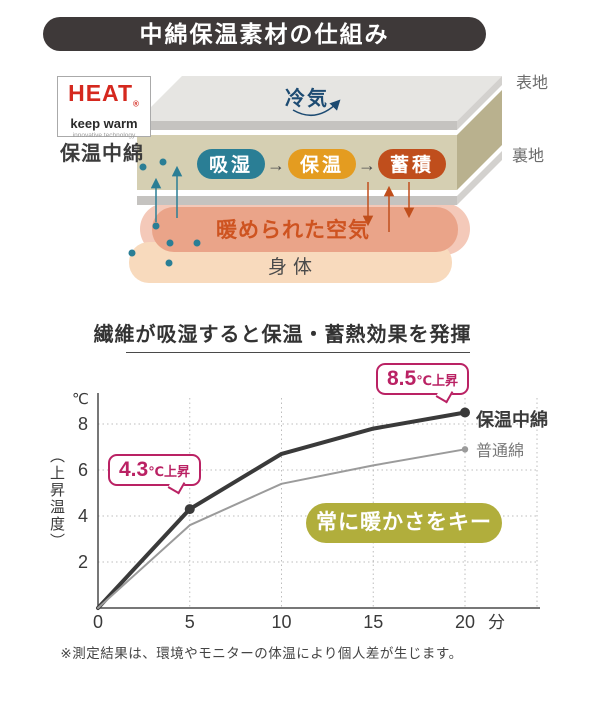 The width and height of the screenshot is (600, 713). Describe the element at coordinates (512, 420) in the screenshot. I see `series-label-heat-padding: 保温中綿` at that location.